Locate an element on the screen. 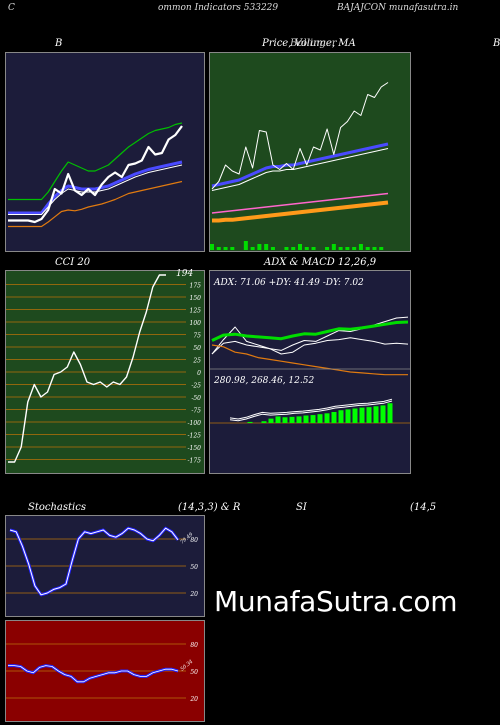 Image resolution: width=500 pixels, height=725 pixels. stoch-panel: 80 50 20 79.49 is located at coordinates (105, 566).